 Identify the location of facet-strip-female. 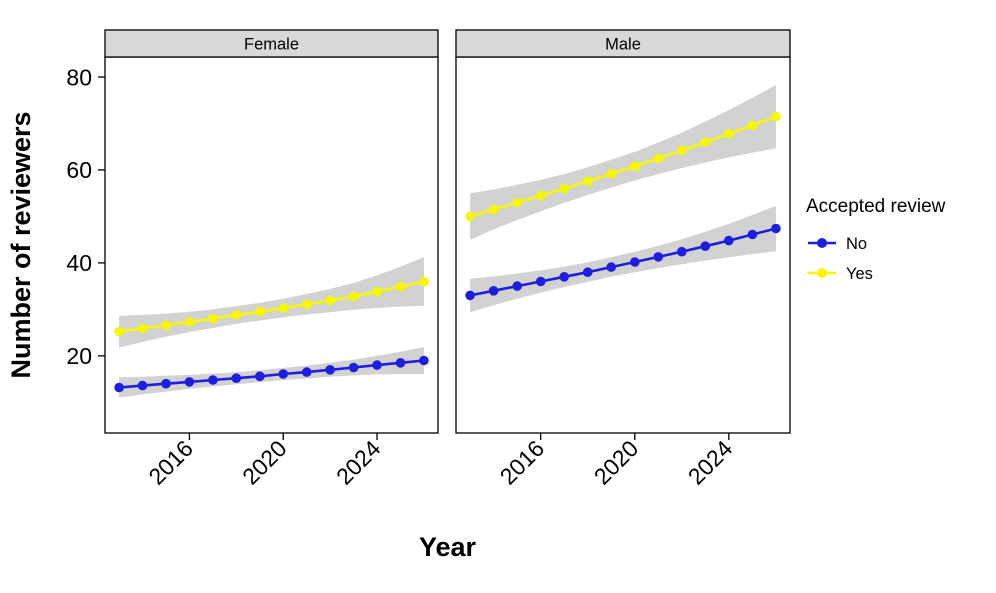
(271, 43).